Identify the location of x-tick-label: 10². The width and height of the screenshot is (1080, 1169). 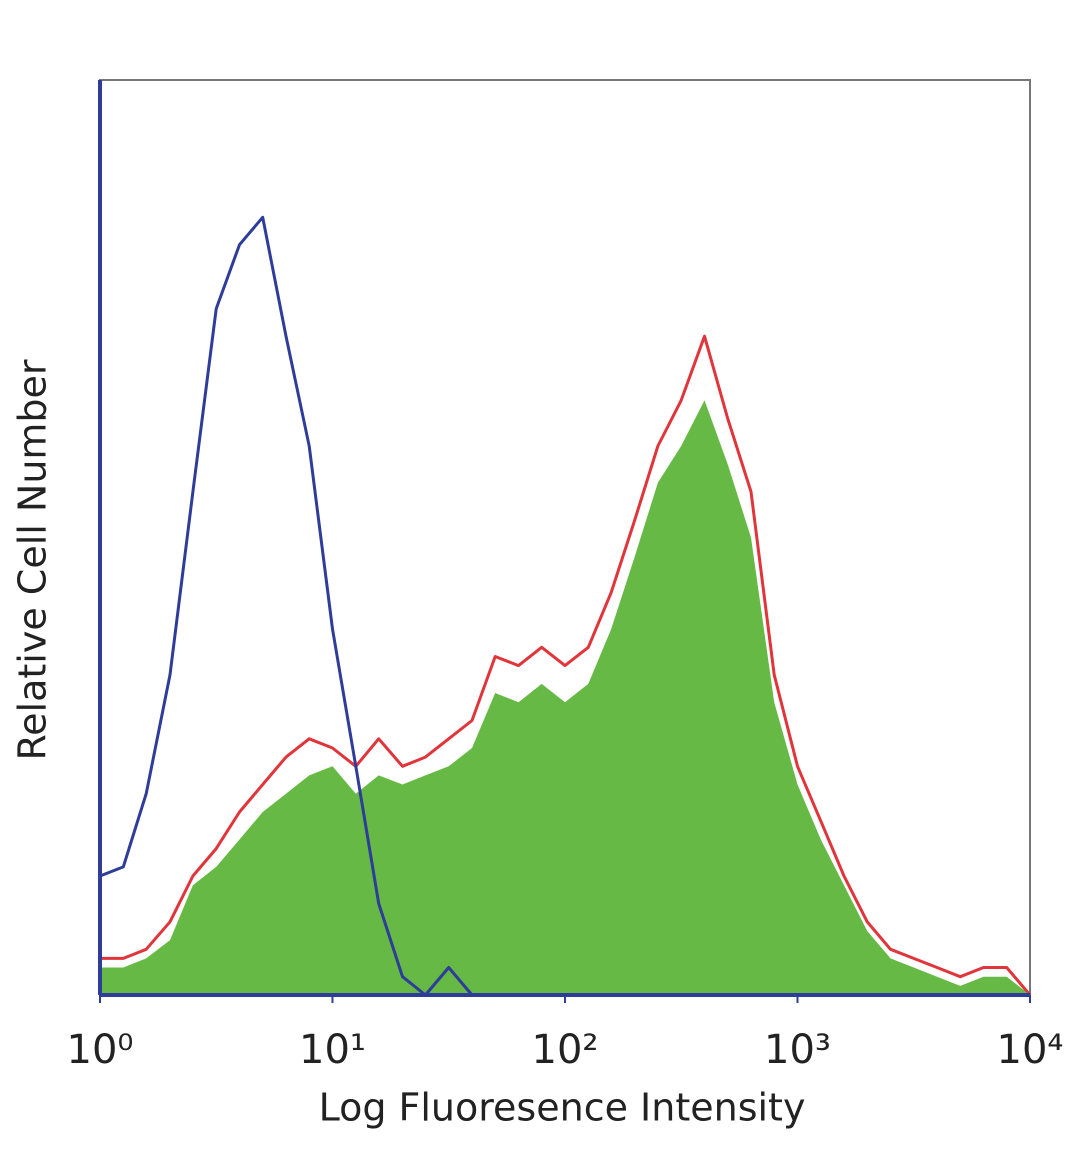
(565, 1050).